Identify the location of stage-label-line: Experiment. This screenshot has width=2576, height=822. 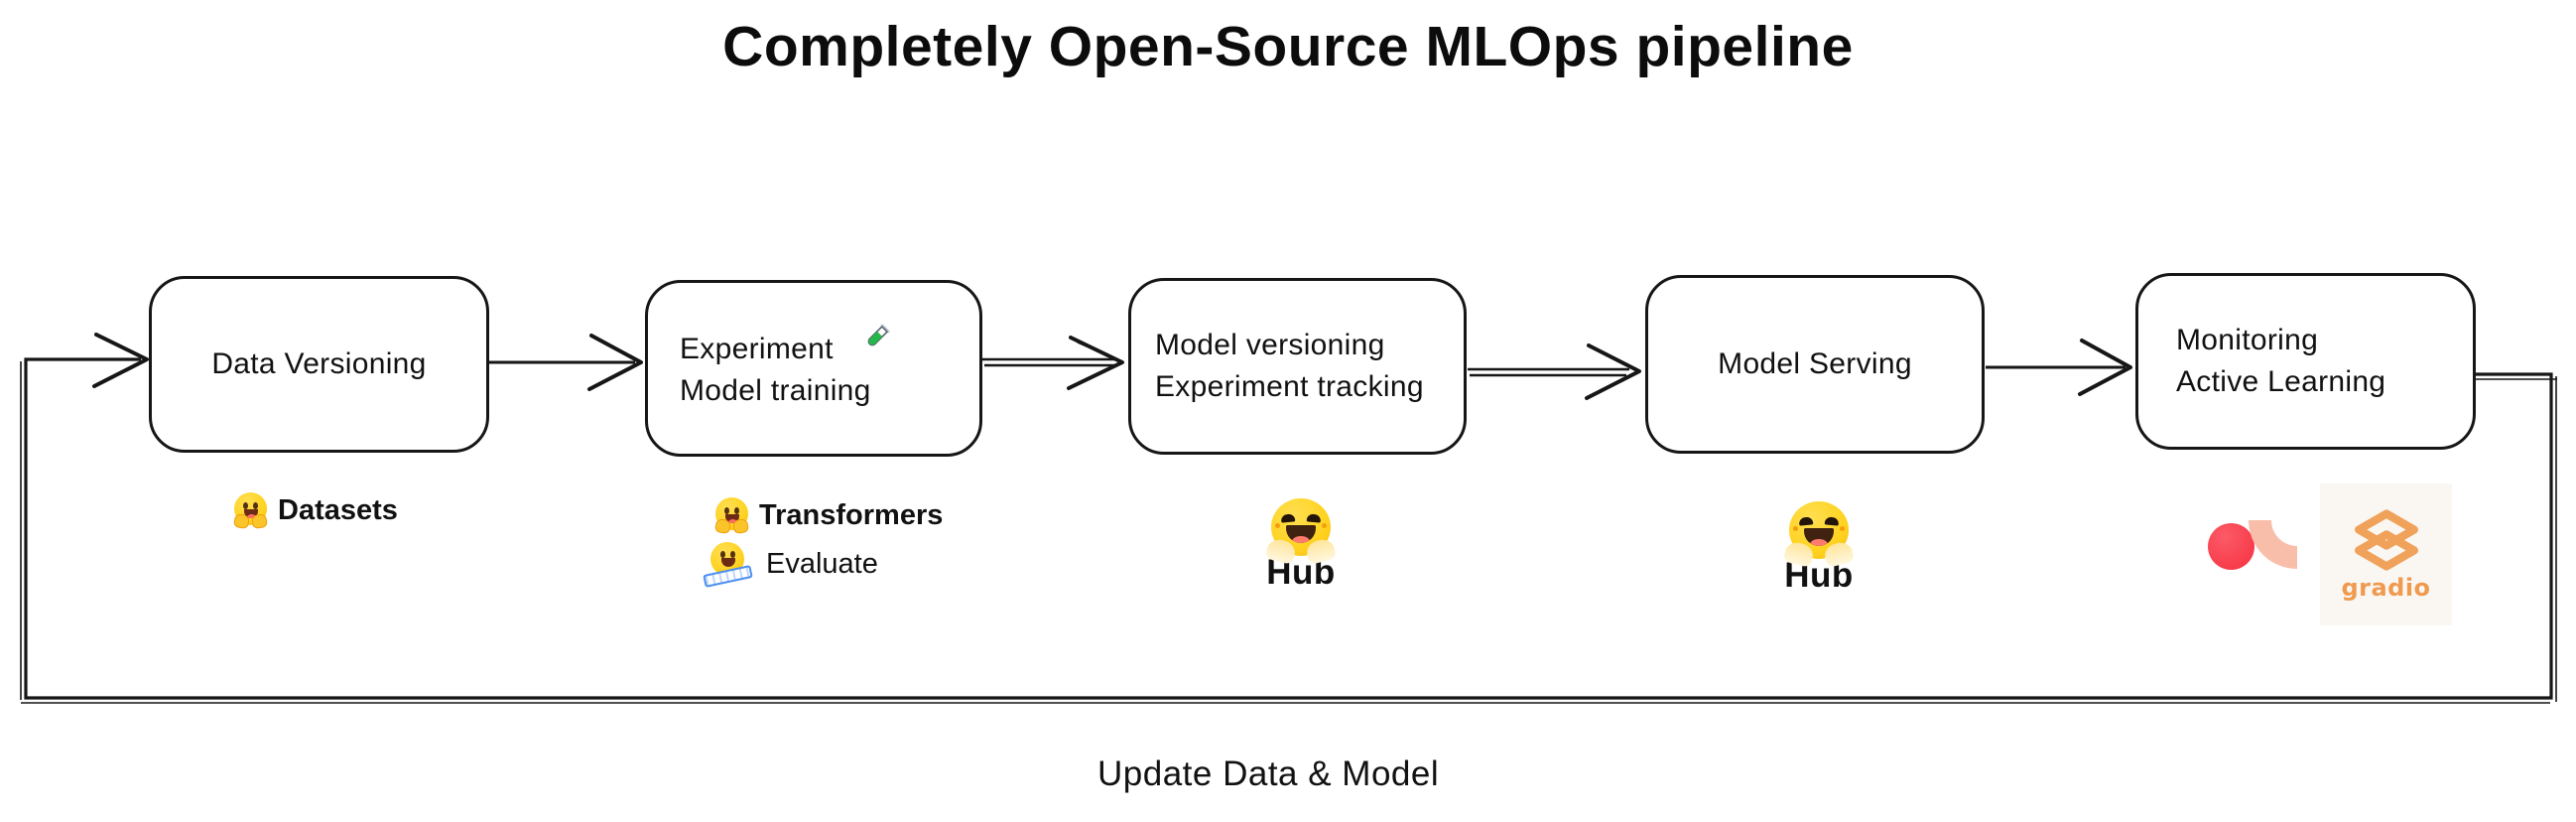
(830, 347).